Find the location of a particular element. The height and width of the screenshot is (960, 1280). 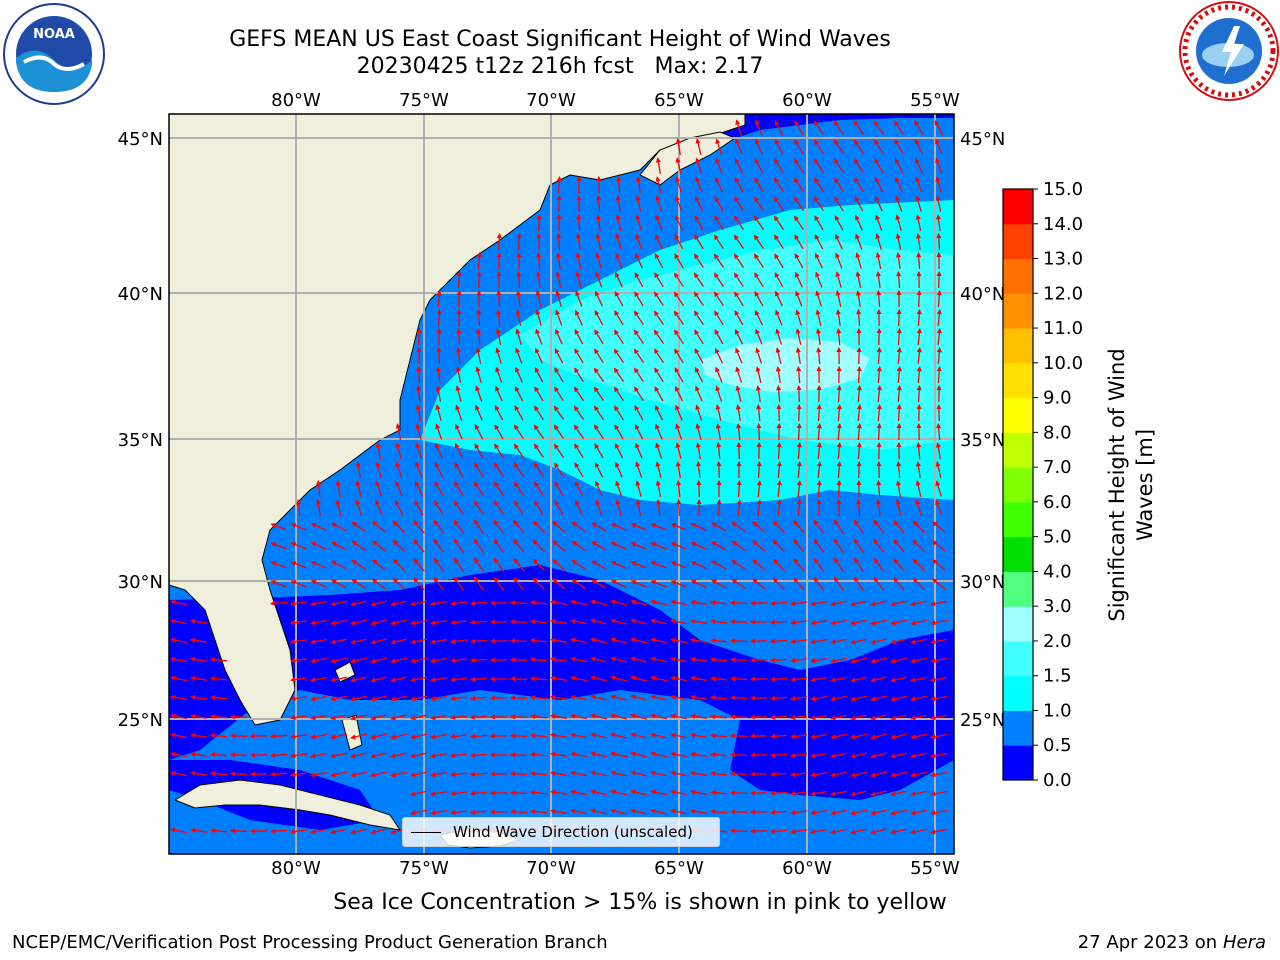

colorbar-tick-label: 11.0 is located at coordinates (1063, 328).